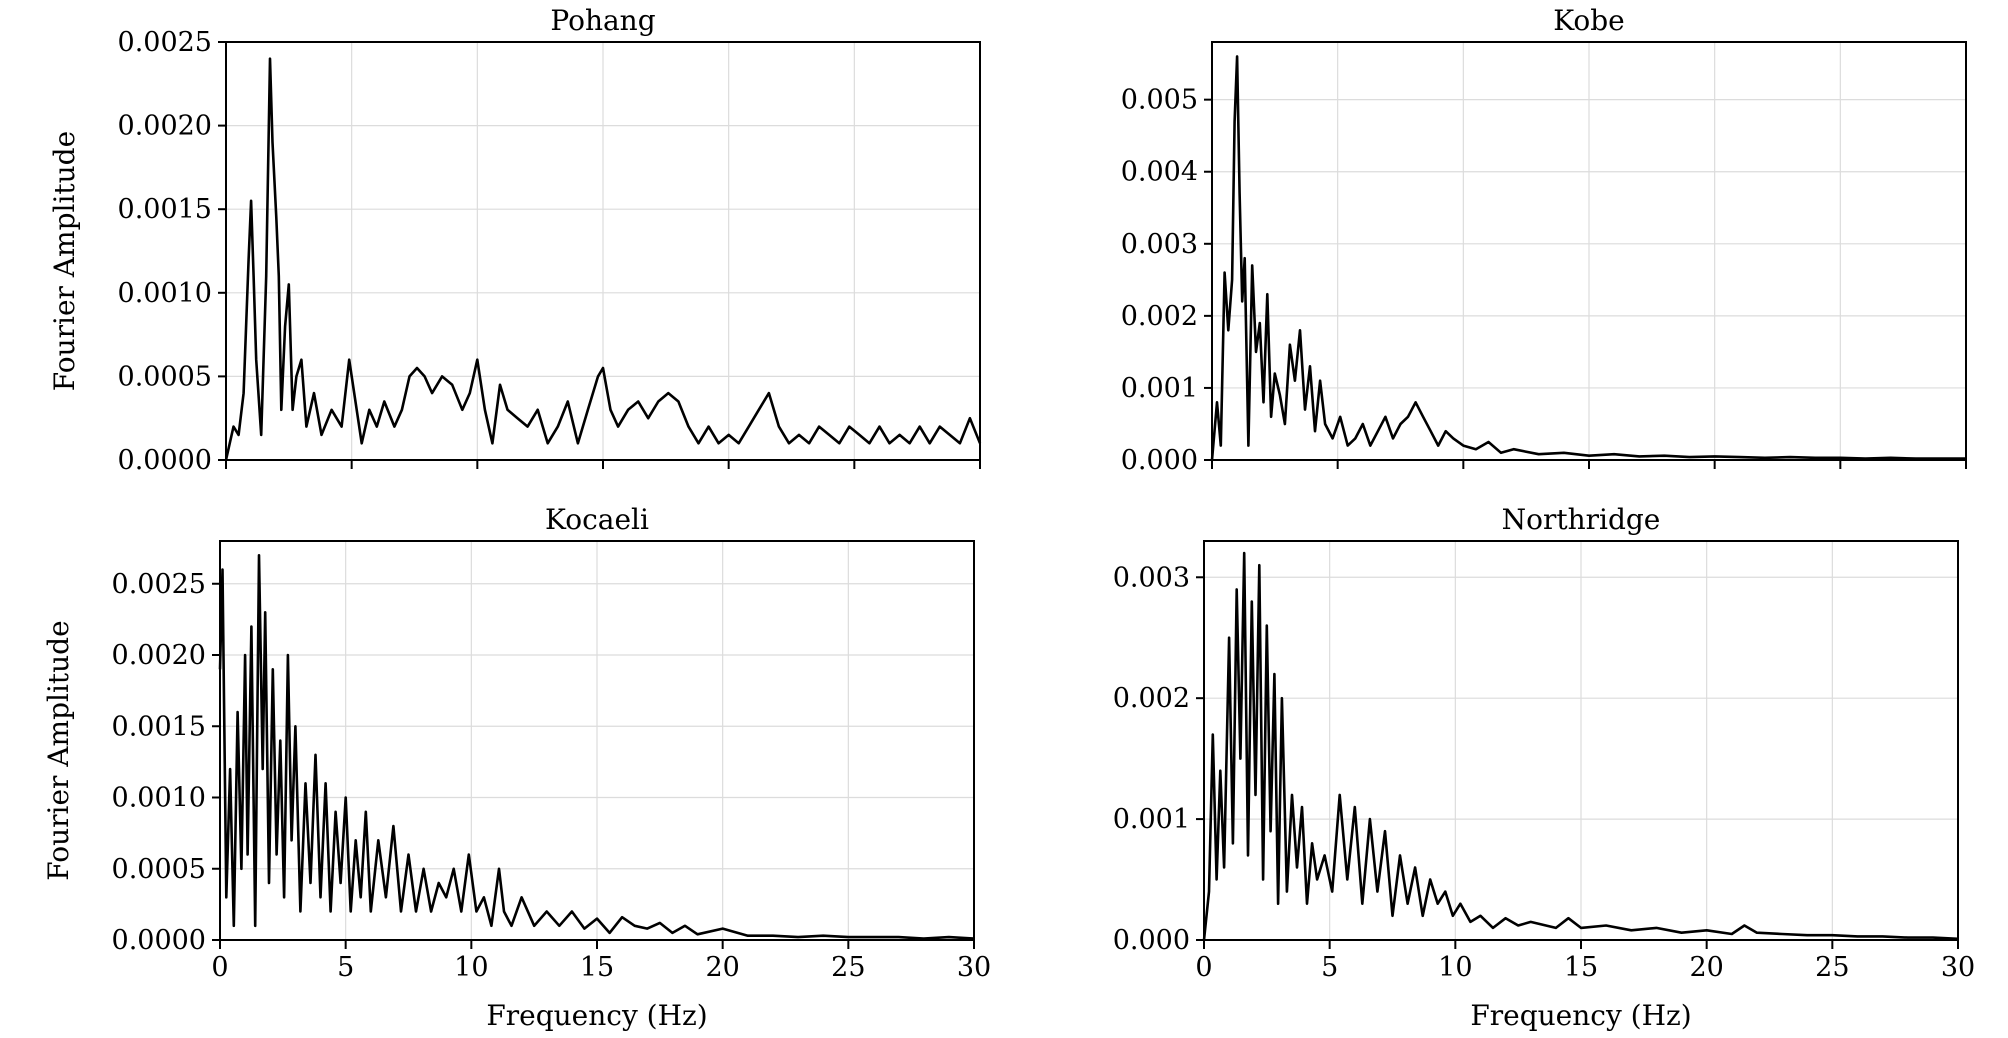 The image size is (2008, 1038). Describe the element at coordinates (597, 519) in the screenshot. I see `chart-title: Kocaeli` at that location.